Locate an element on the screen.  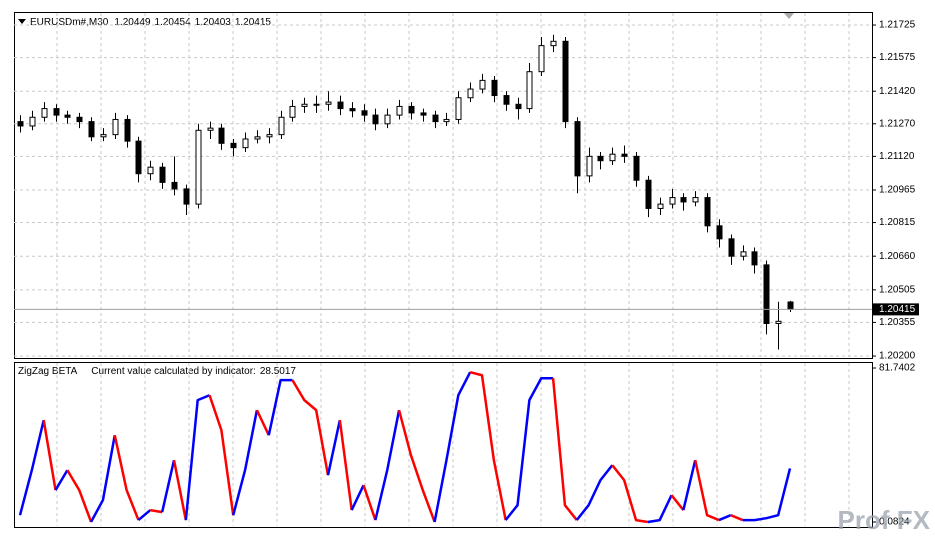
watermark: Prof FX is located at coordinates (884, 520).